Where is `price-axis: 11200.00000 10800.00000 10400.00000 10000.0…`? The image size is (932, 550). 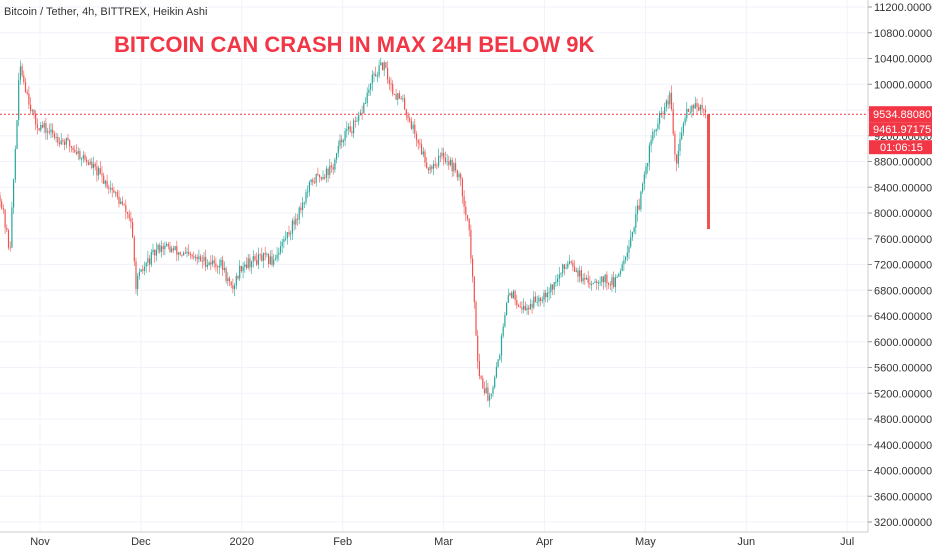
price-axis: 11200.00000 10800.00000 10400.00000 10000.0… is located at coordinates (900, 265).